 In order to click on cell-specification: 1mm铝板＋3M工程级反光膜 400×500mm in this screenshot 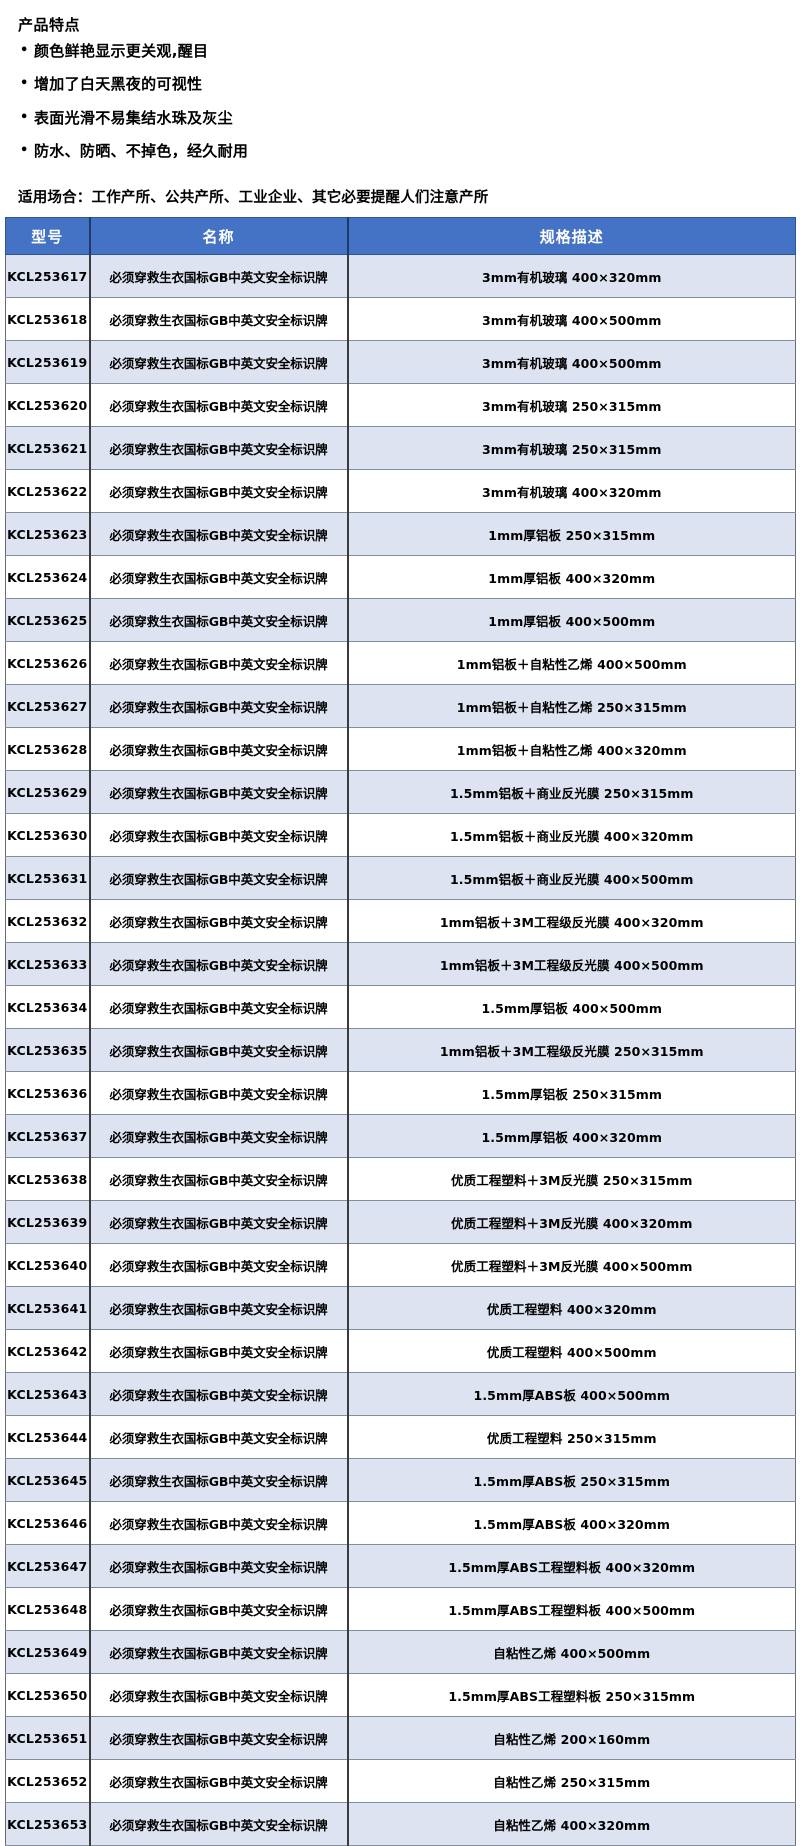, I will do `click(571, 964)`.